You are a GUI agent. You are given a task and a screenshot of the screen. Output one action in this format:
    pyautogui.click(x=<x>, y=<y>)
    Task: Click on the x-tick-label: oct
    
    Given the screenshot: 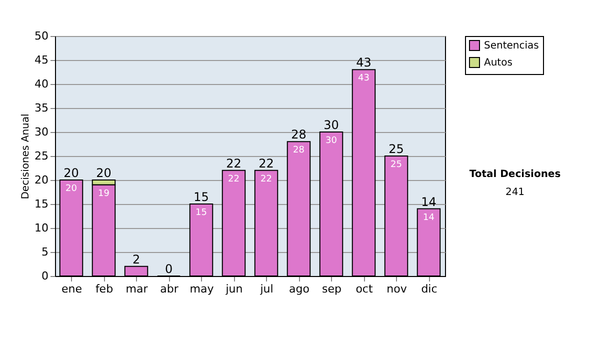 What is the action you would take?
    pyautogui.click(x=365, y=289)
    